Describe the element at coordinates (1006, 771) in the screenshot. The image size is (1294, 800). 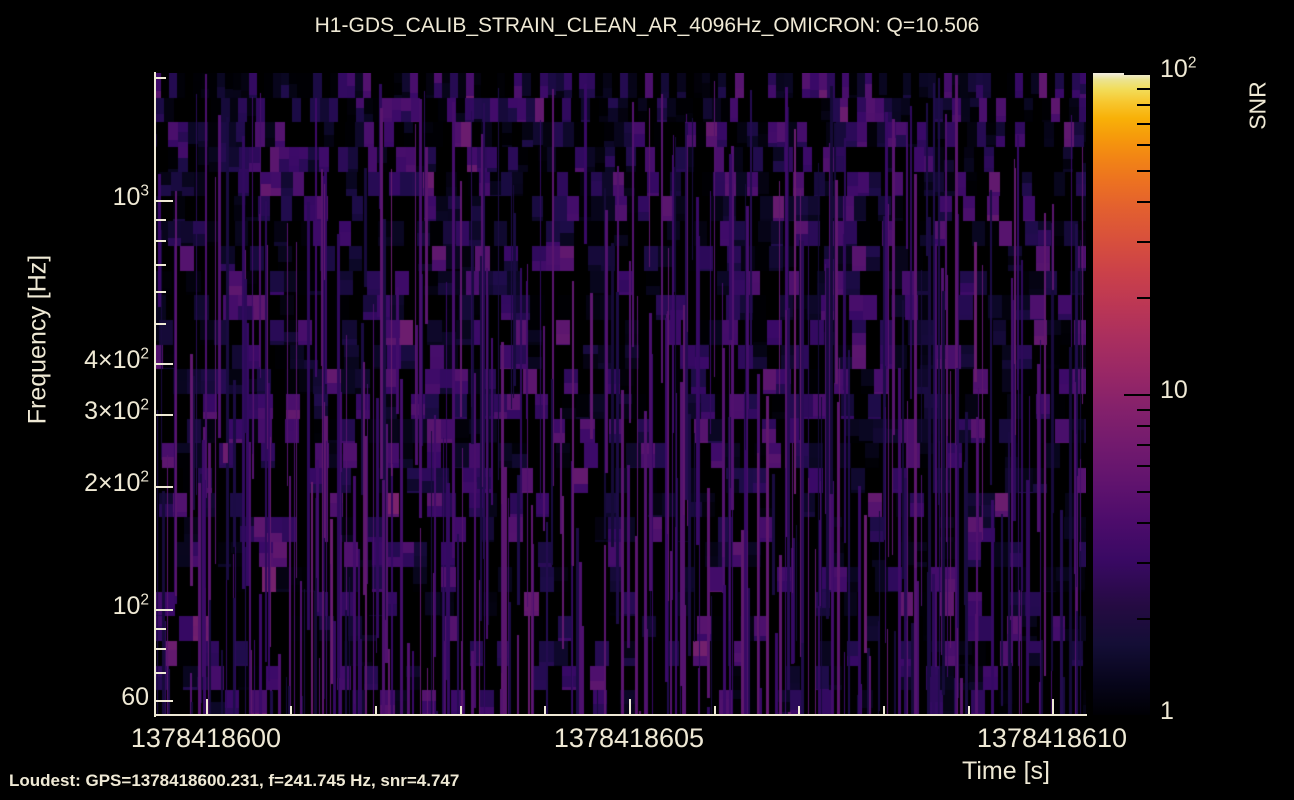
I see `x-axis-label: Time [s]` at that location.